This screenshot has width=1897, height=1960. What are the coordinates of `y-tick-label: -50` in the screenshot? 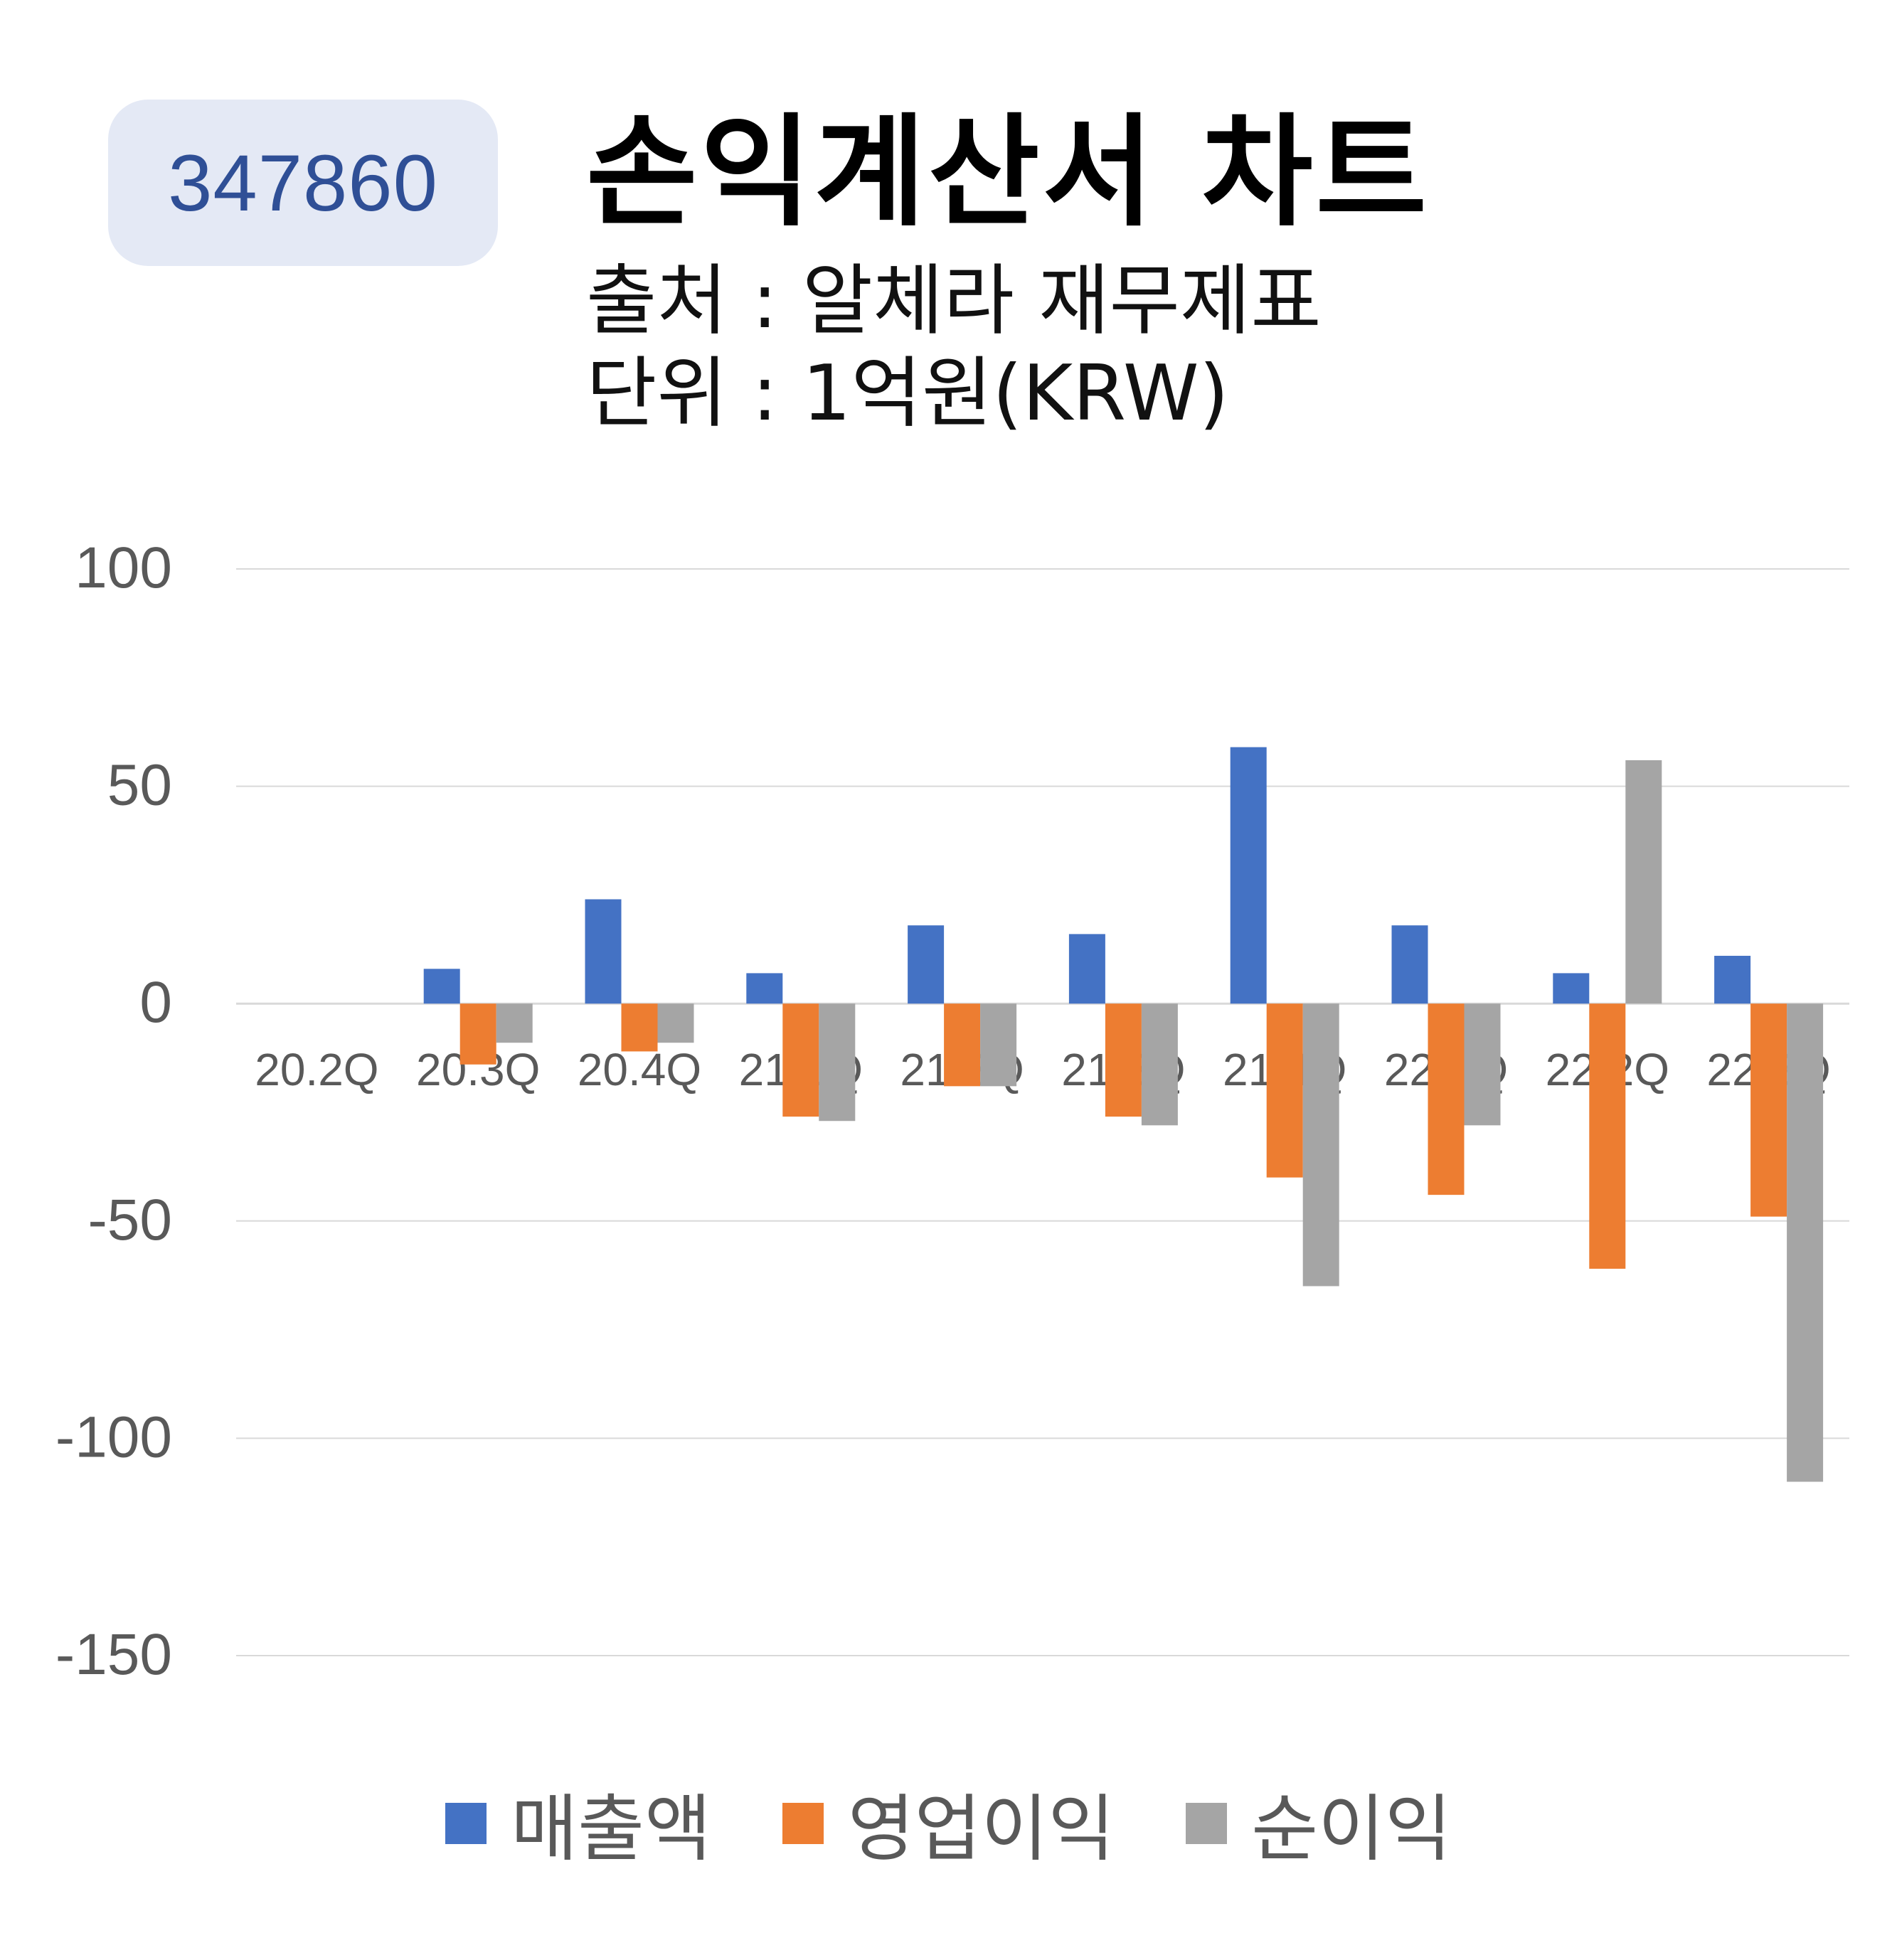 It's located at (129, 1220).